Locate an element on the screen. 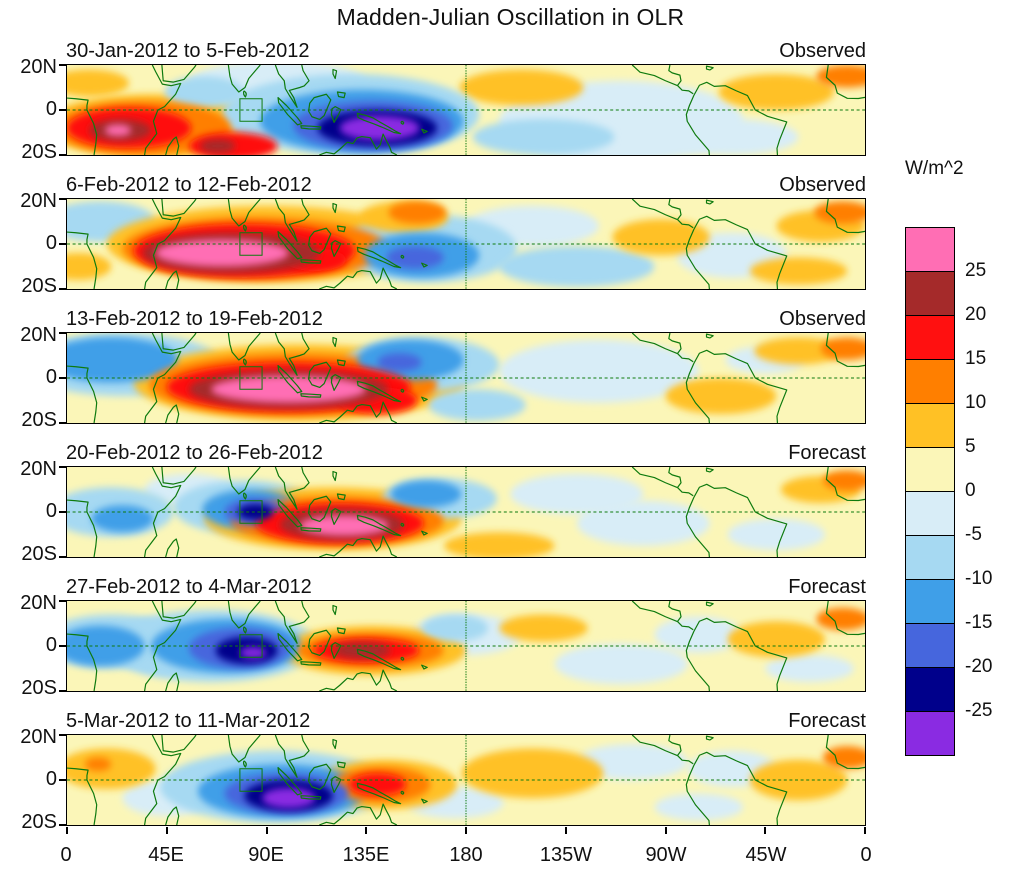 The width and height of the screenshot is (1021, 887). colorbar-tick-label: 25 is located at coordinates (976, 270).